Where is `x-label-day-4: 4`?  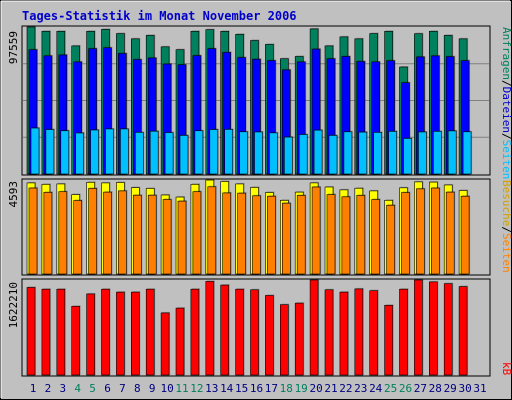
x-label-day-4: 4 is located at coordinates (77, 388).